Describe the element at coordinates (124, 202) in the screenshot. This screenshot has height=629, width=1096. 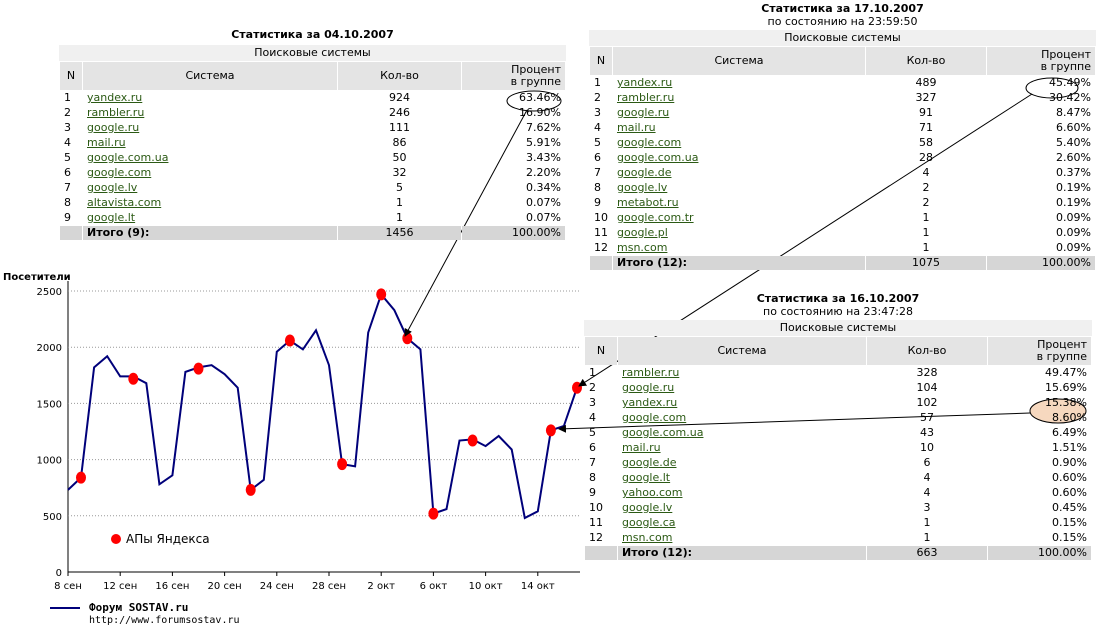
I see `system-link: altavista.com` at that location.